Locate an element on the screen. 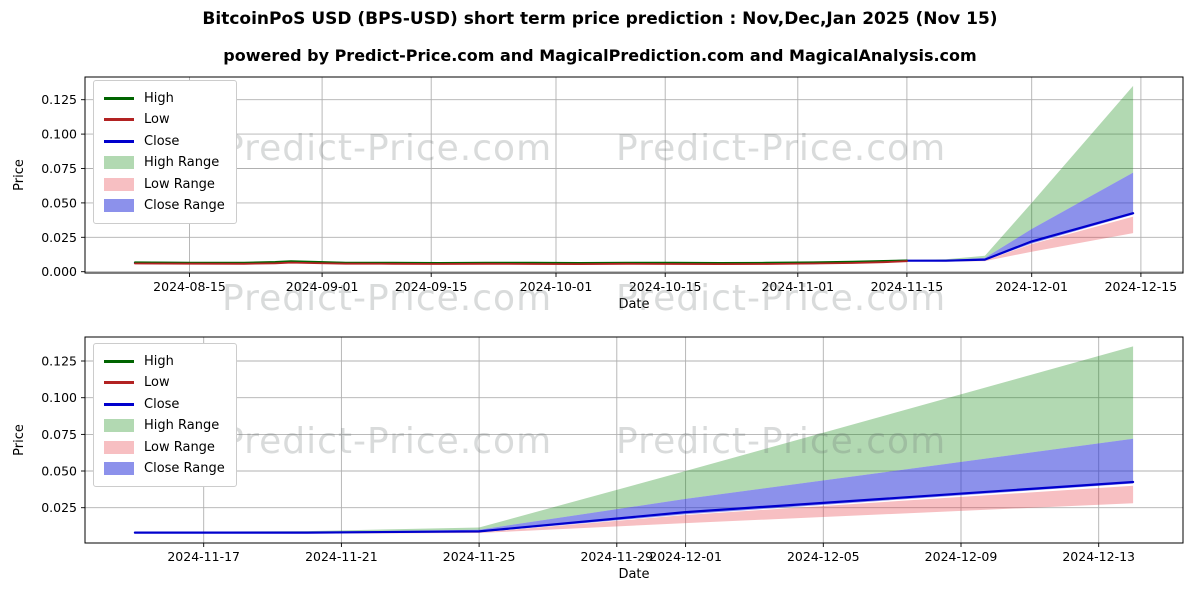 This screenshot has height=600, width=1200. x-tick-label: 2024-12-13 is located at coordinates (1098, 556).